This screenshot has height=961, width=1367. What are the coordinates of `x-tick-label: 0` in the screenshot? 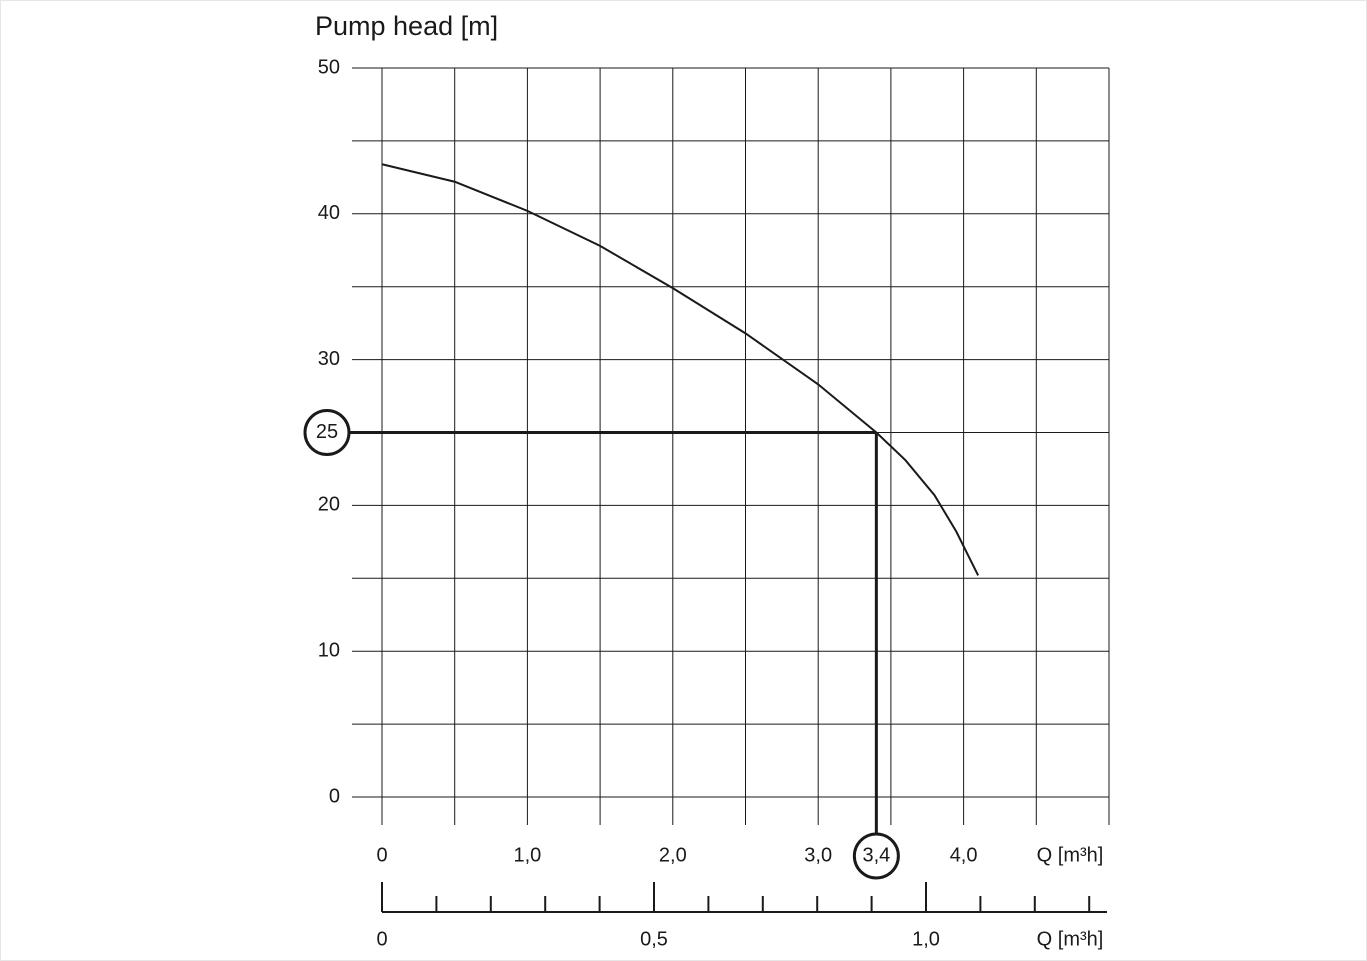 It's located at (381, 855).